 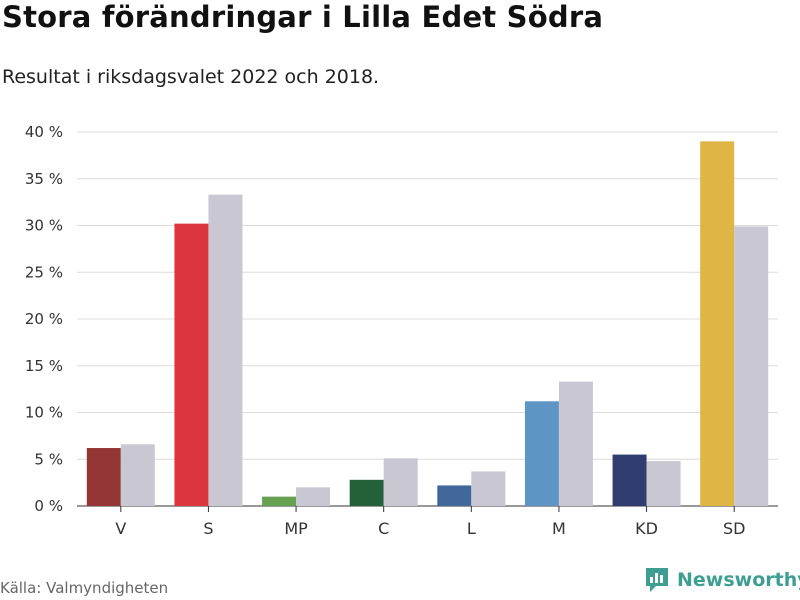 I want to click on newsworthy-logo-icon, so click(x=657, y=580).